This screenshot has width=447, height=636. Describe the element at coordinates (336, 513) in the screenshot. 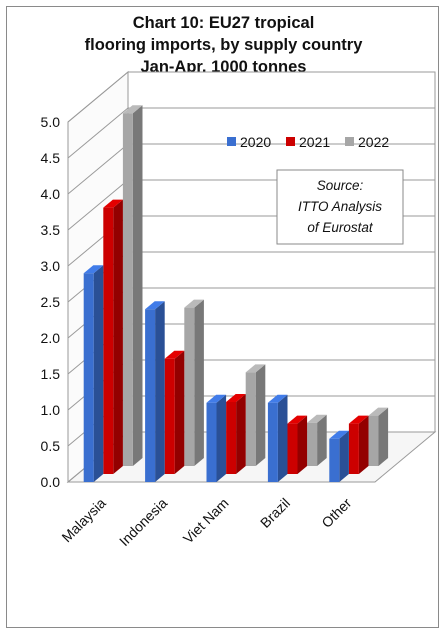

I see `x-category-label: Other` at that location.